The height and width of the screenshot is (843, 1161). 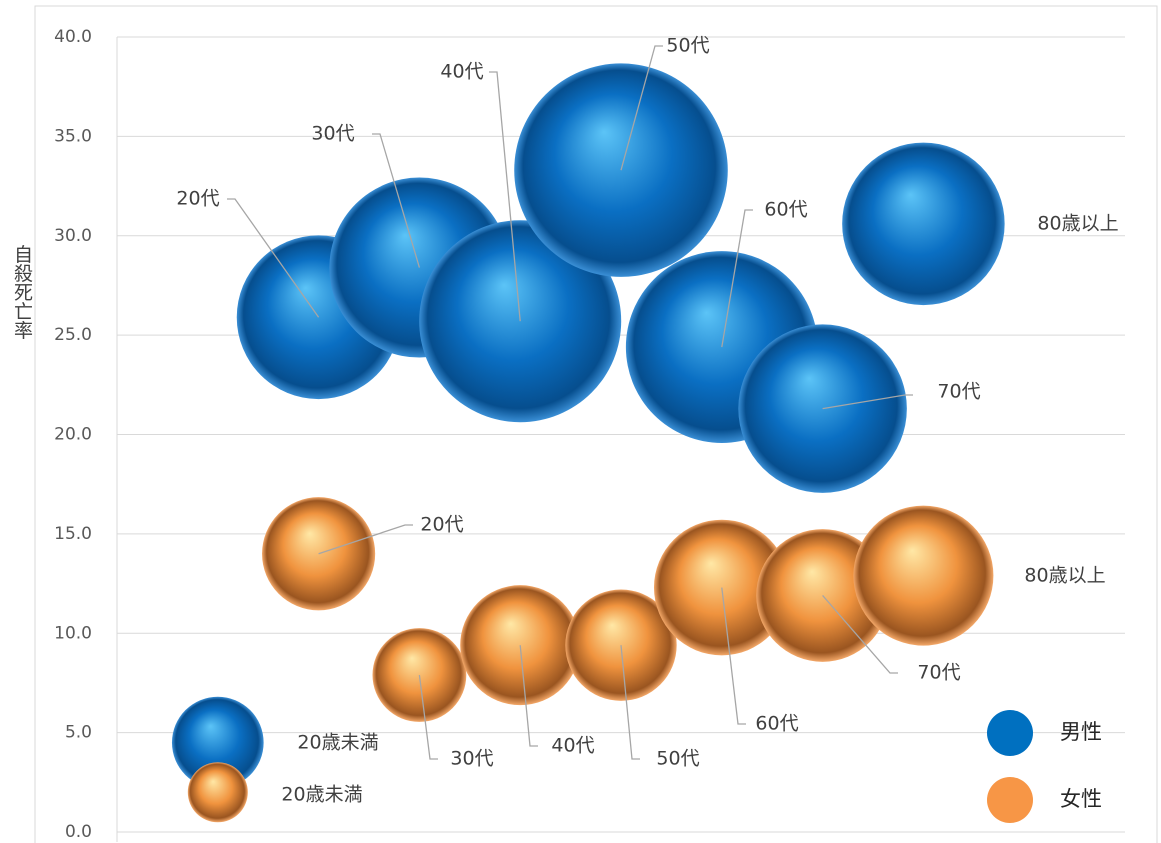 What do you see at coordinates (73, 633) in the screenshot?
I see `y-tick-label: 10.0` at bounding box center [73, 633].